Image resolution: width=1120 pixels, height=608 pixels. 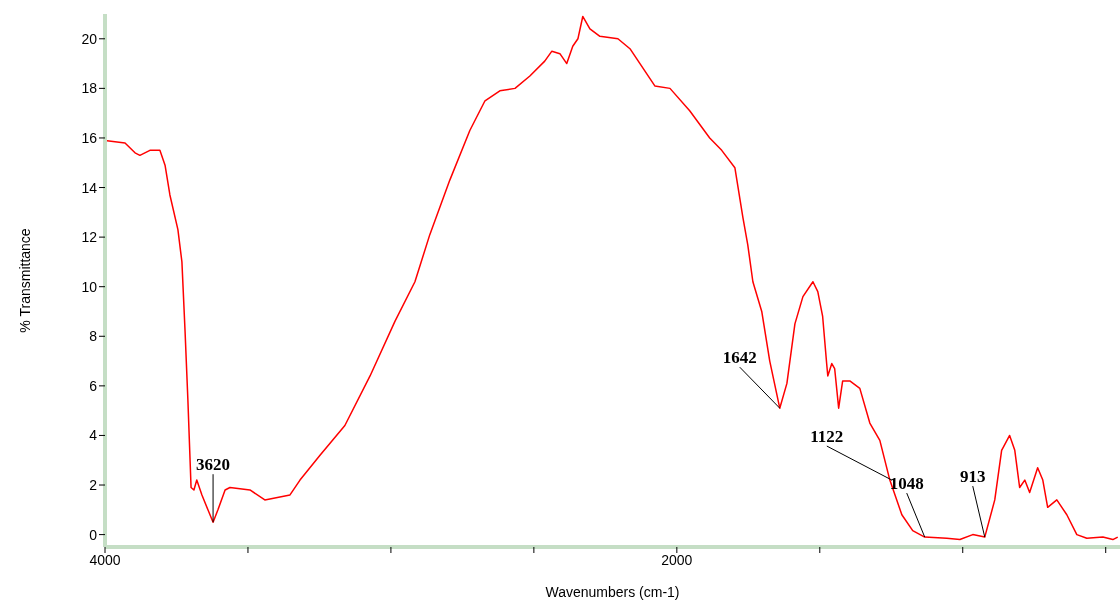 What do you see at coordinates (93, 534) in the screenshot?
I see `y-tick-label: 0` at bounding box center [93, 534].